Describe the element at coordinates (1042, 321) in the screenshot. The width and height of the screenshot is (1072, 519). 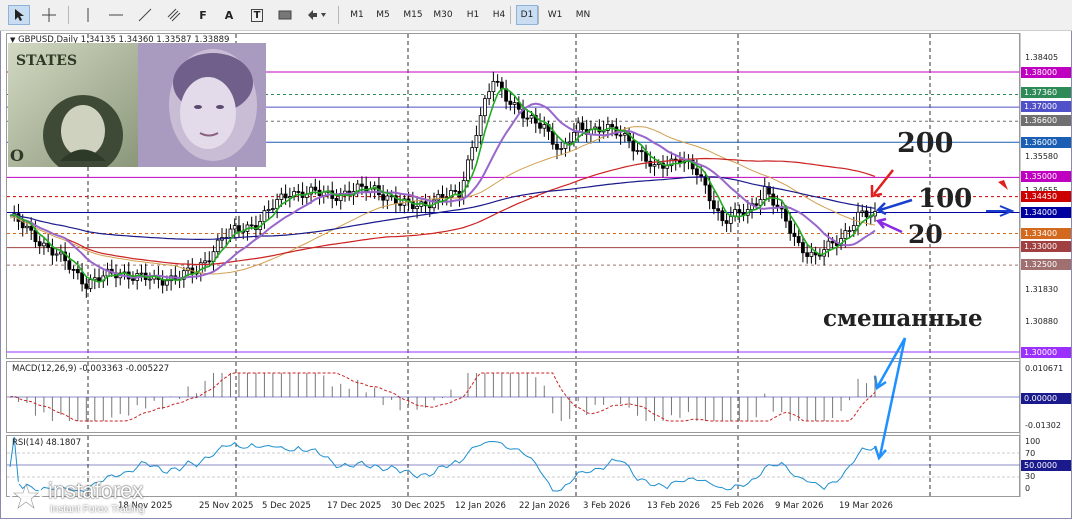
I see `price-axis-label: 1.30880` at that location.